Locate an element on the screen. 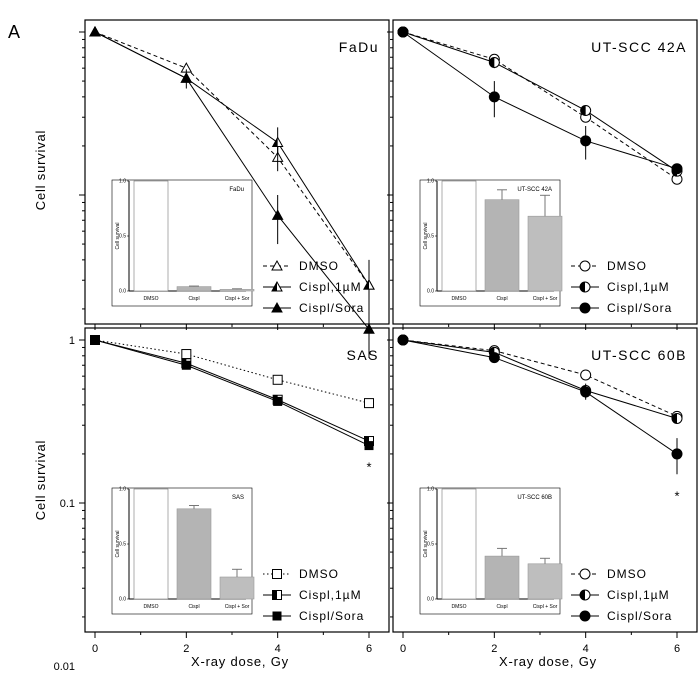 The width and height of the screenshot is (700, 691). x-tick-label: 2 is located at coordinates (186, 649).